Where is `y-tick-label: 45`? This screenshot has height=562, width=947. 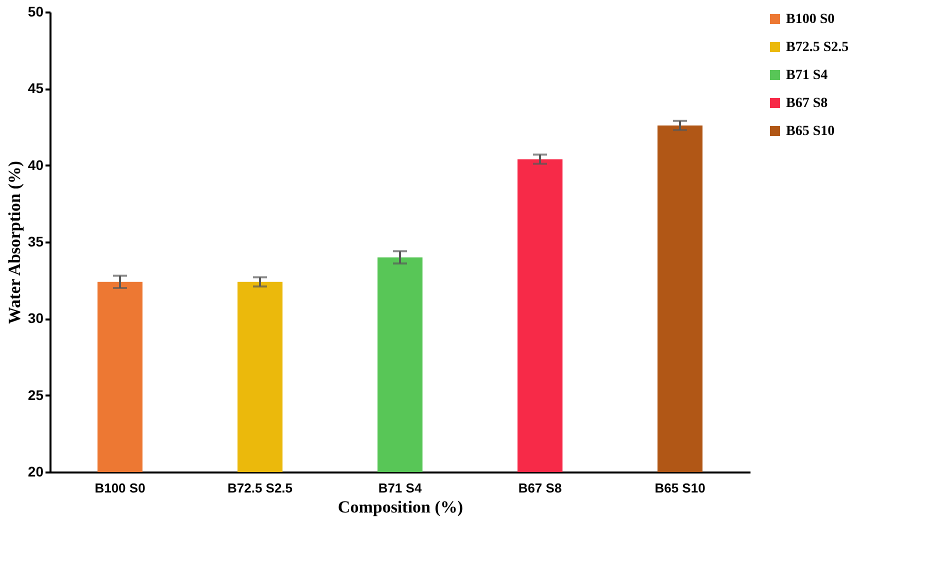
y-tick-label: 45 is located at coordinates (36, 88).